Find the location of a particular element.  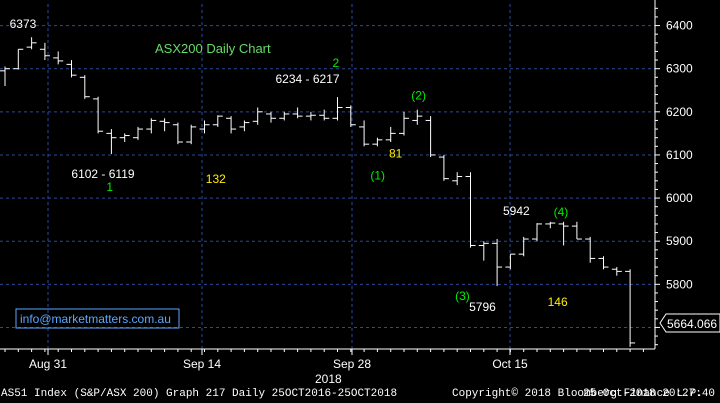

y-tick-label: 6300 is located at coordinates (679, 69).